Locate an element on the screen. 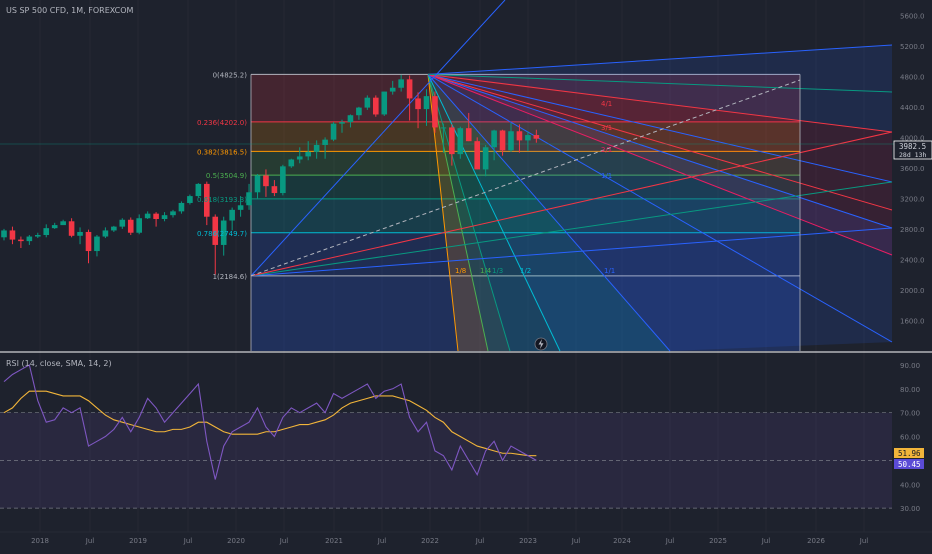 Image resolution: width=932 pixels, height=554 pixels. fib-level-label: 0.618(3193.3) is located at coordinates (222, 200).